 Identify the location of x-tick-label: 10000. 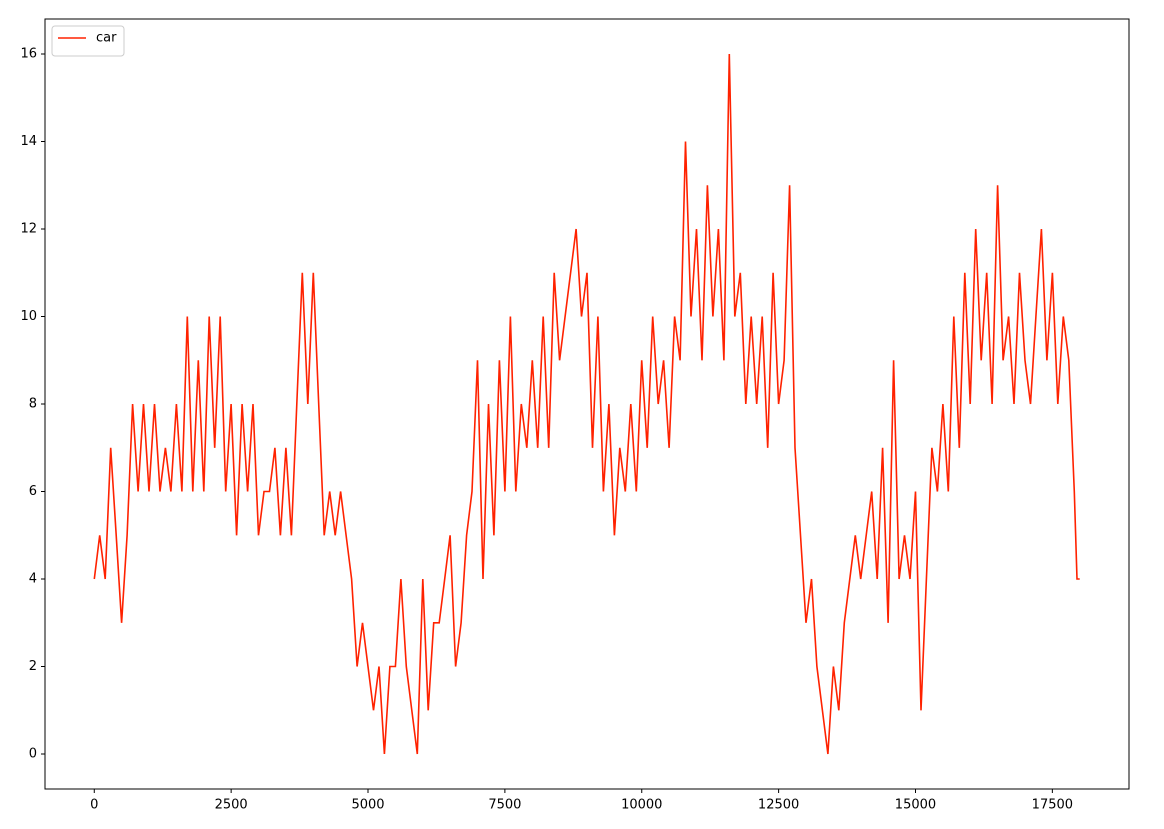
(641, 805).